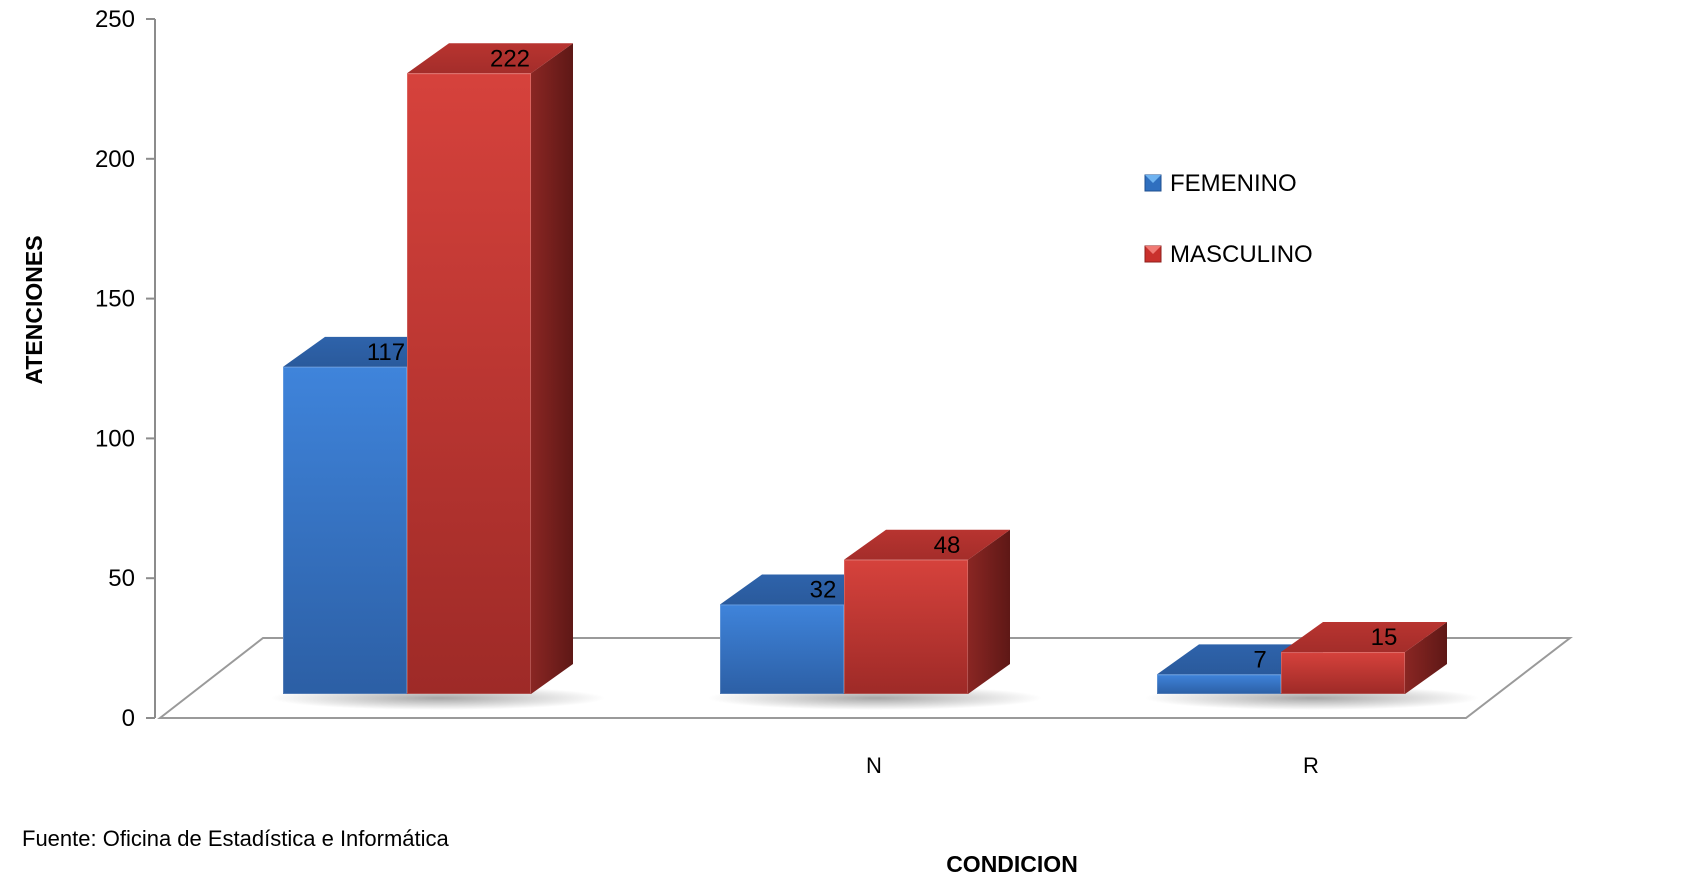  What do you see at coordinates (128, 718) in the screenshot?
I see `y-tick-label: 0` at bounding box center [128, 718].